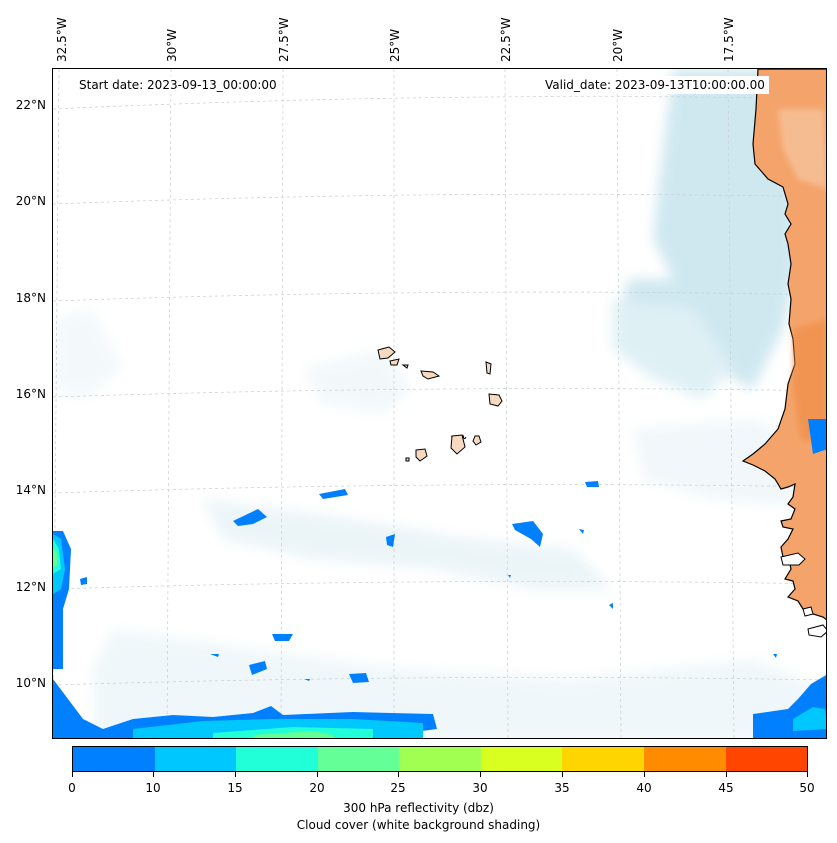 Image resolution: width=837 pixels, height=843 pixels. What do you see at coordinates (30, 298) in the screenshot?
I see `lat-label: 18°N` at bounding box center [30, 298].